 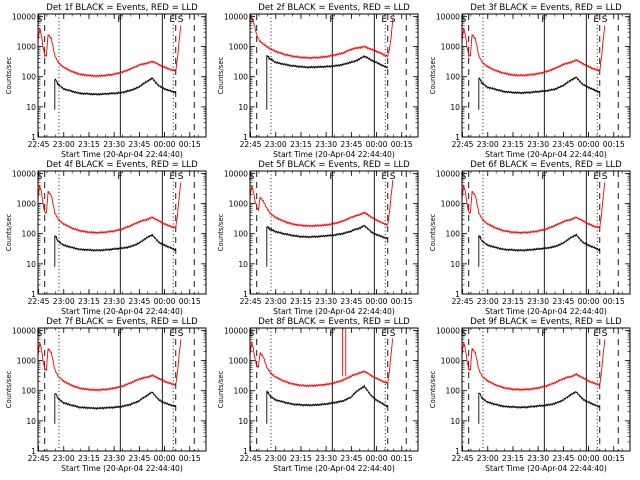 What do you see at coordinates (546, 322) in the screenshot?
I see `panel-title: Det 9f BLACK = Events, RED = LLD` at bounding box center [546, 322].